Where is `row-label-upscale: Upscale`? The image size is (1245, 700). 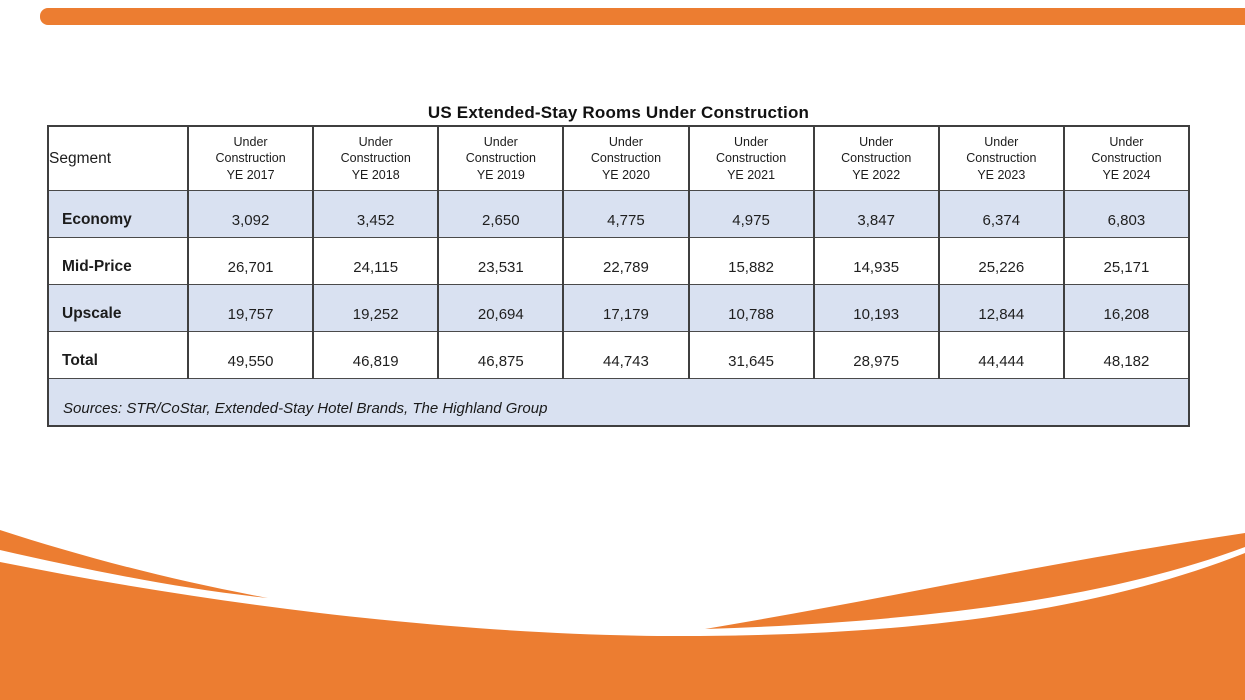
row-label-upscale: Upscale is located at coordinates (118, 308).